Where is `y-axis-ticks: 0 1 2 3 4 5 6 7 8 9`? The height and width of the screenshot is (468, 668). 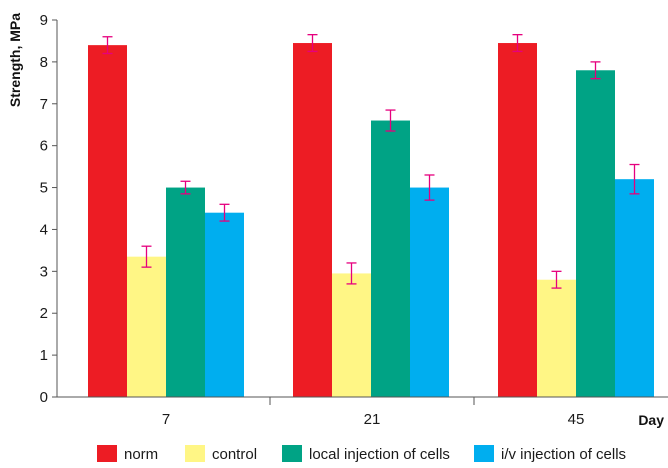 y-axis-ticks: 0 1 2 3 4 5 6 7 8 9 is located at coordinates (48, 209).